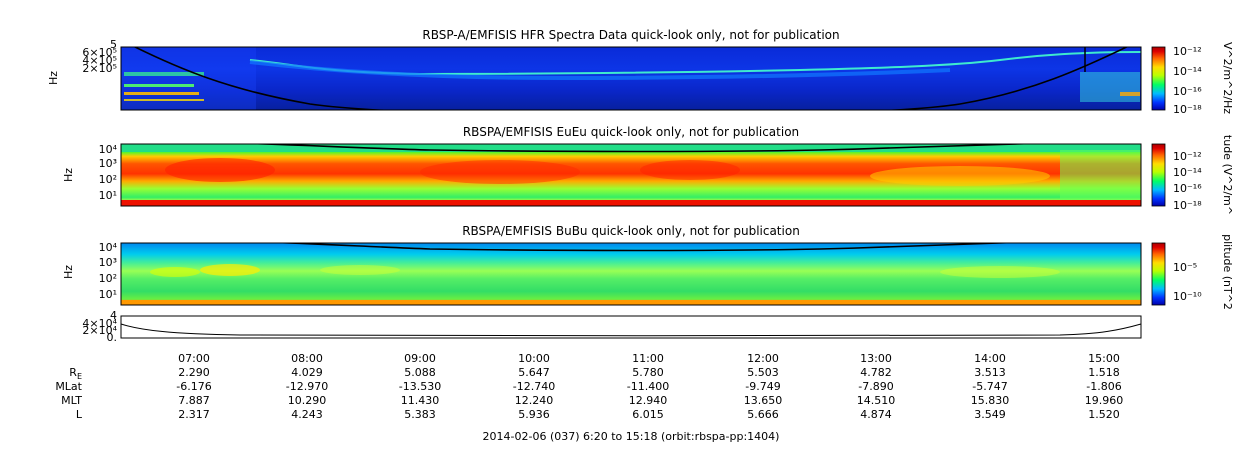  What do you see at coordinates (113, 44) in the screenshot?
I see `y-top-label: 5` at bounding box center [113, 44].